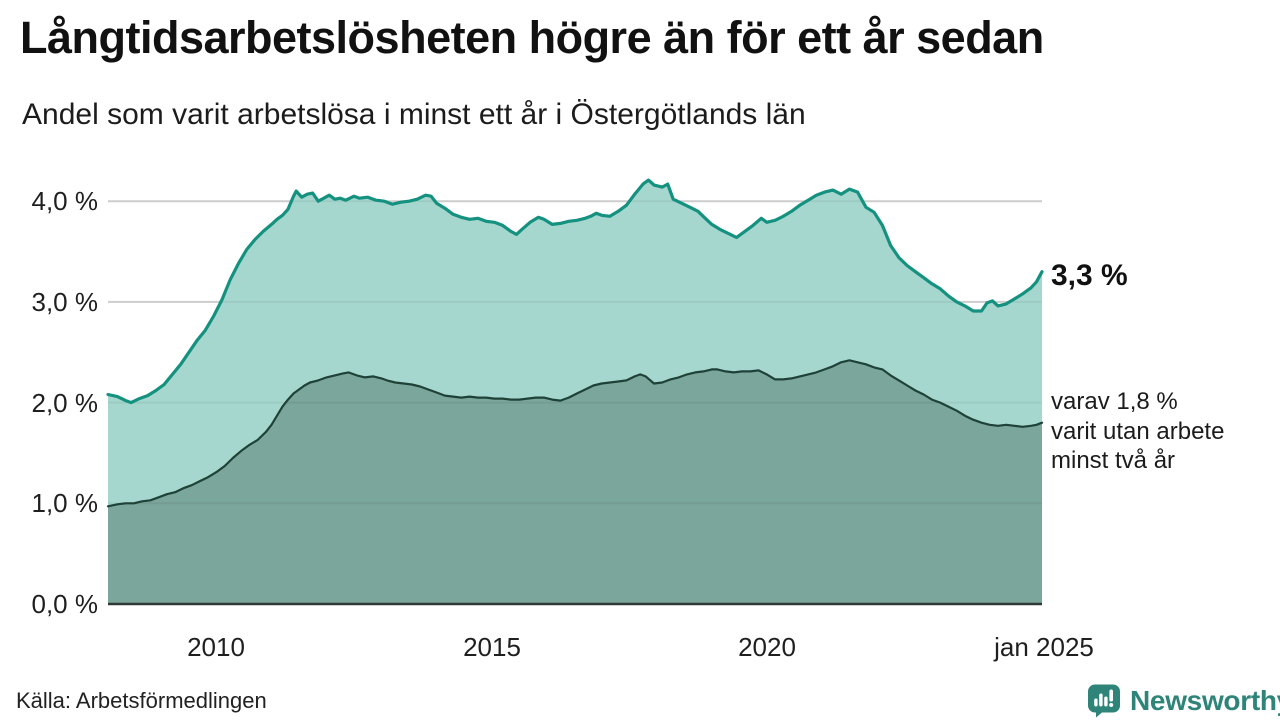  I want to click on y-axis-tick-0: 0,0 %, so click(65, 604).